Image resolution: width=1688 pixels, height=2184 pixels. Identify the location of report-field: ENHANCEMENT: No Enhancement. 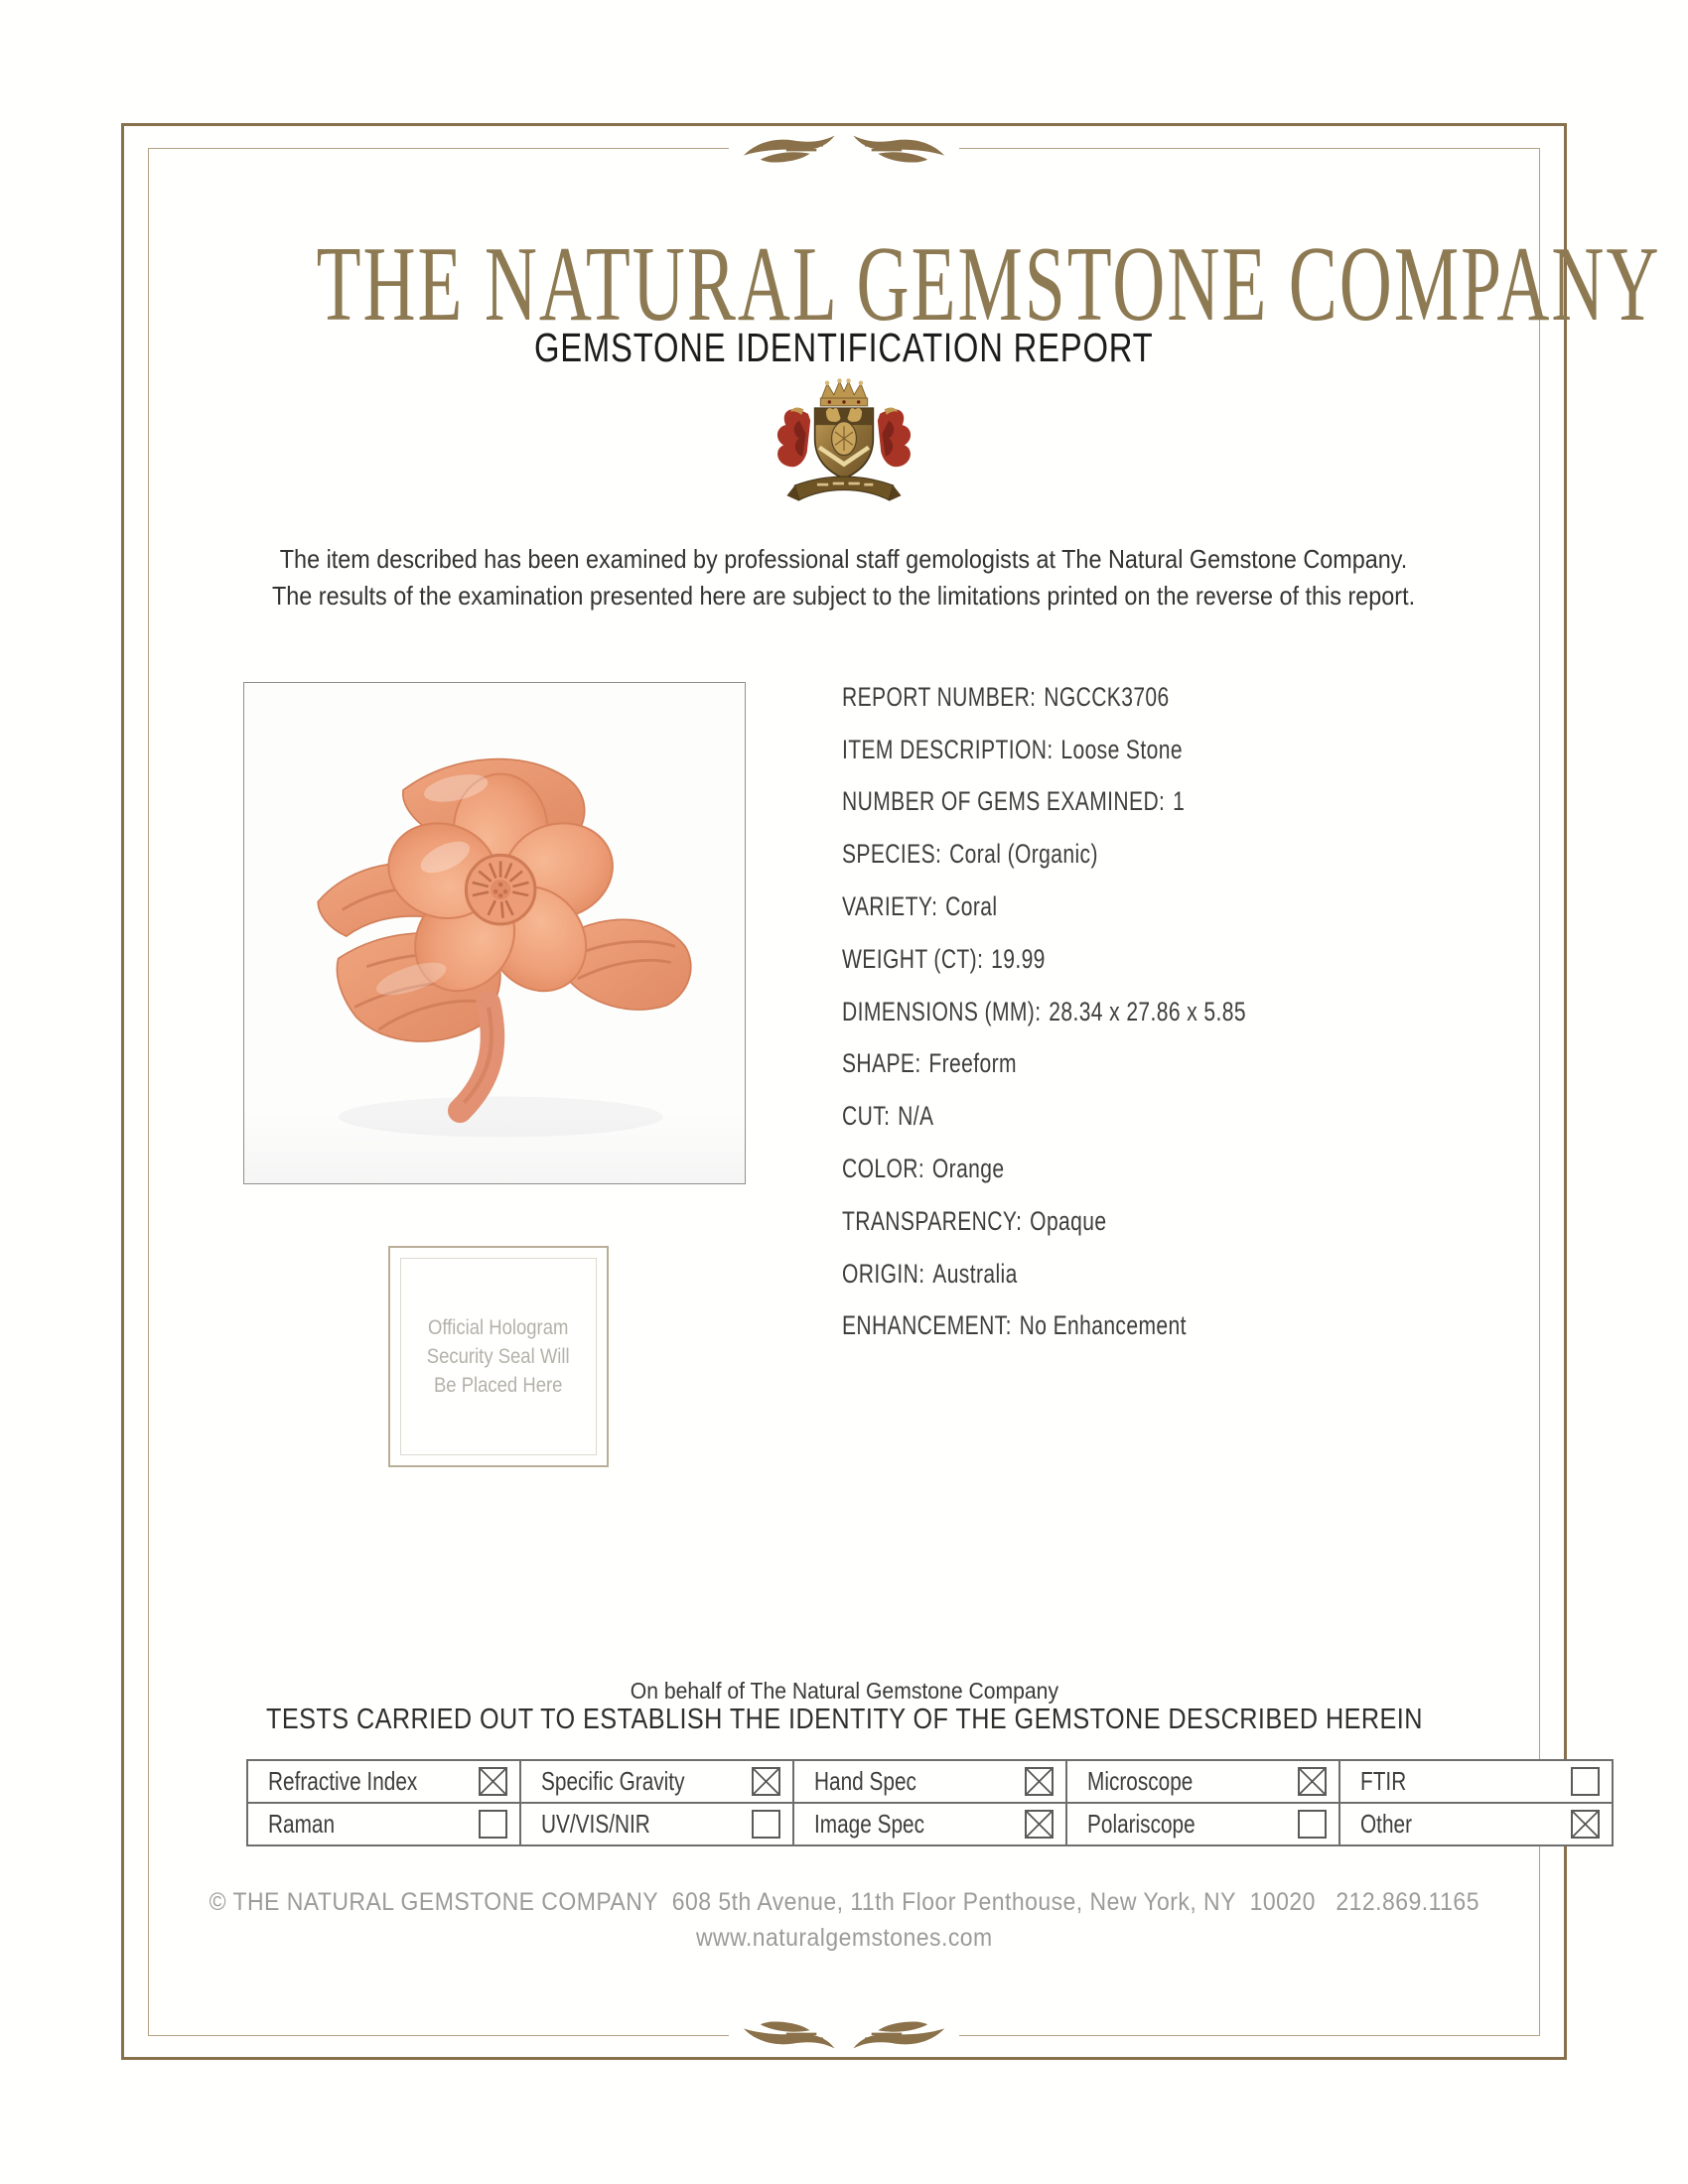
(1044, 1326).